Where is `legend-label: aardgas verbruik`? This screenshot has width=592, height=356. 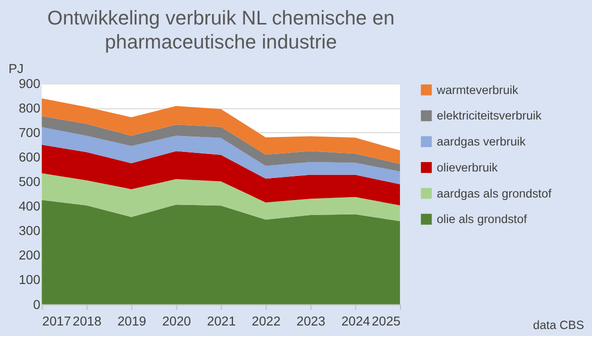 legend-label: aardgas verbruik is located at coordinates (481, 141).